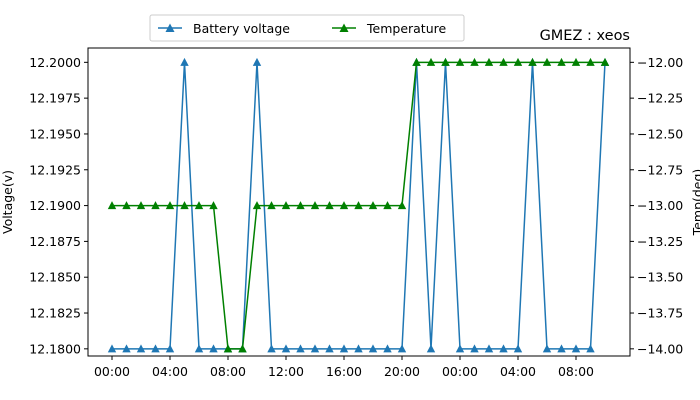 The width and height of the screenshot is (700, 400). I want to click on y-right-tick-label: −14.00, so click(660, 348).